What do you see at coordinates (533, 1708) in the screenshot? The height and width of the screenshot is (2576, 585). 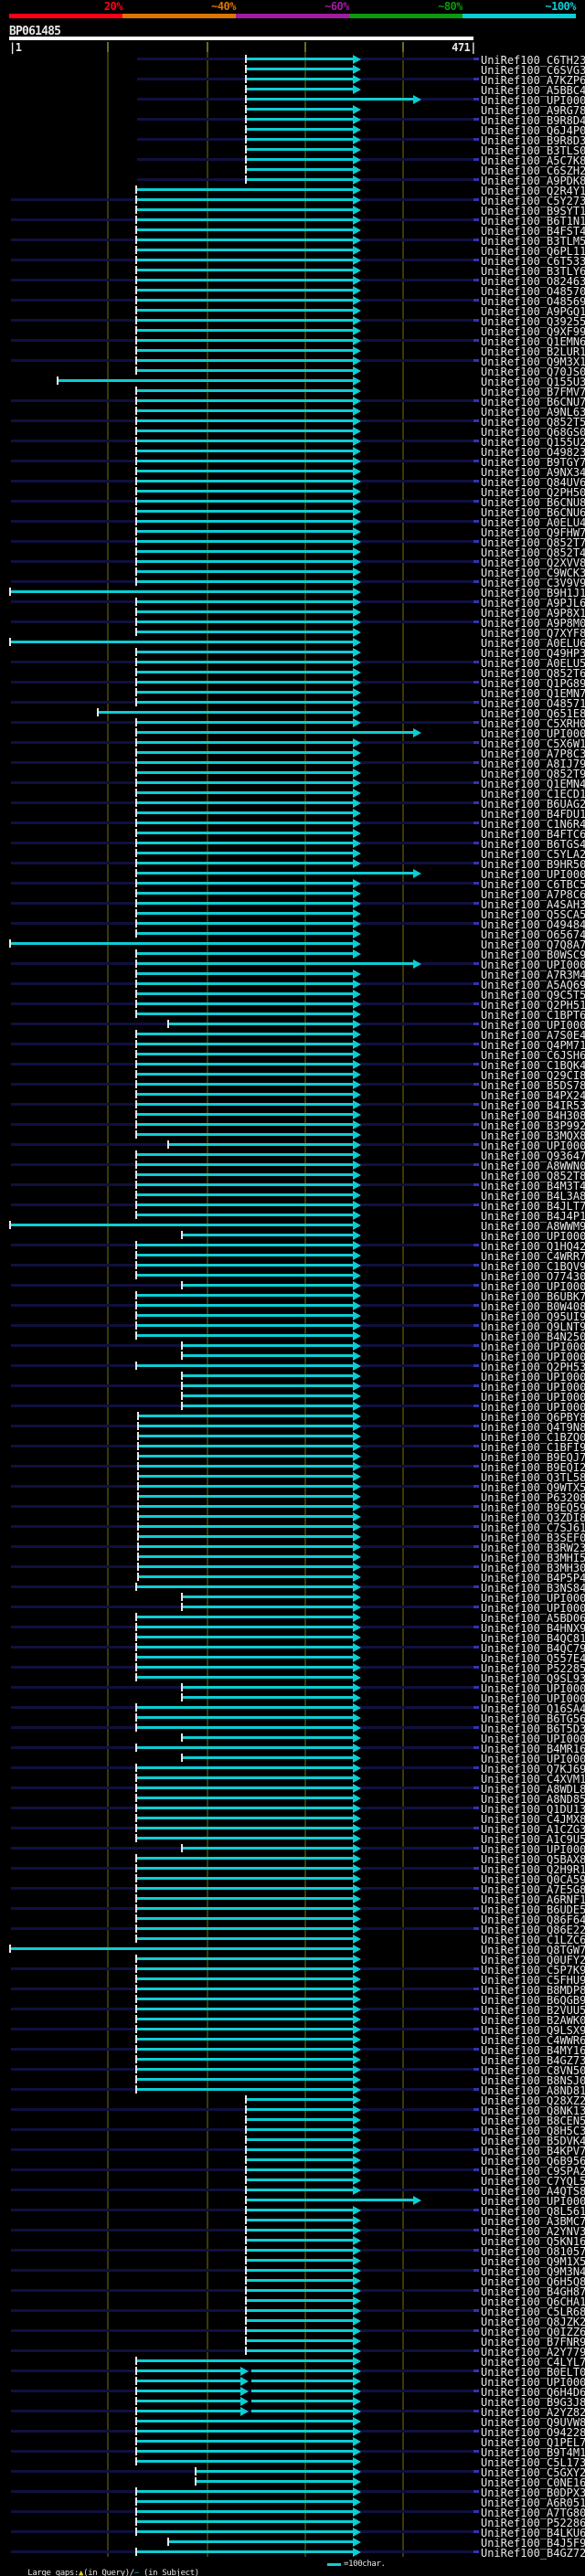 I see `subject-accession-label: UniRef100_Q16SA4` at bounding box center [533, 1708].